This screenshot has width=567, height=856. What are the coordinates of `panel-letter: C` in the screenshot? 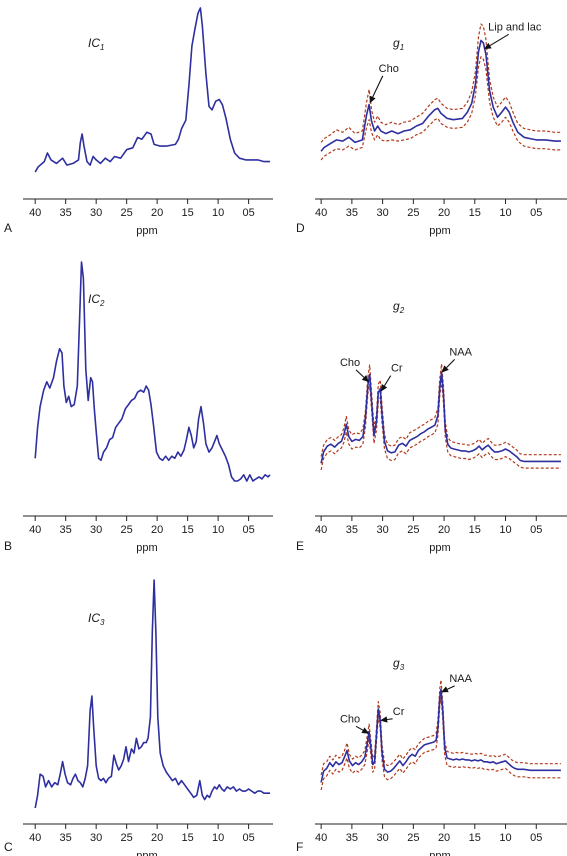 It's located at (8, 847).